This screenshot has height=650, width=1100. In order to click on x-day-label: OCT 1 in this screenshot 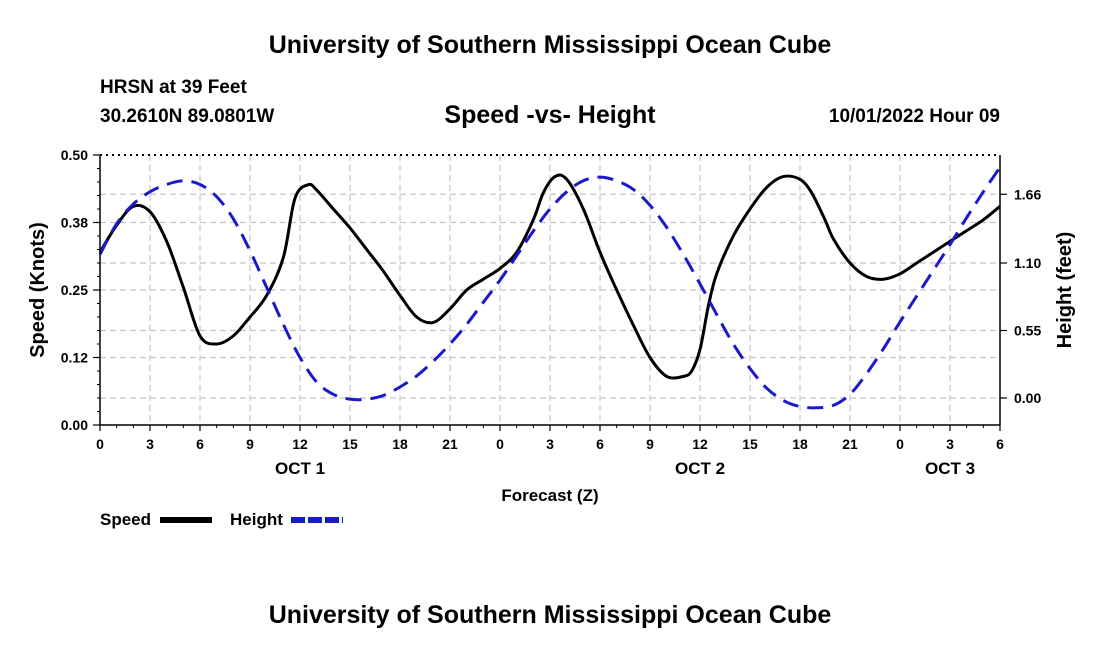, I will do `click(300, 468)`.